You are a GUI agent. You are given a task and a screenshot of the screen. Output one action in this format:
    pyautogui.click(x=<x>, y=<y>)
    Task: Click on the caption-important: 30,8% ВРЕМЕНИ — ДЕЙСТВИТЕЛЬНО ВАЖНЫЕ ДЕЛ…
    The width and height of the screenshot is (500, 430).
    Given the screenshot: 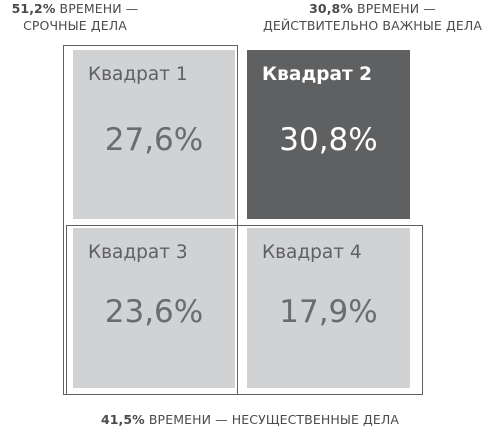 What is the action you would take?
    pyautogui.click(x=372, y=17)
    